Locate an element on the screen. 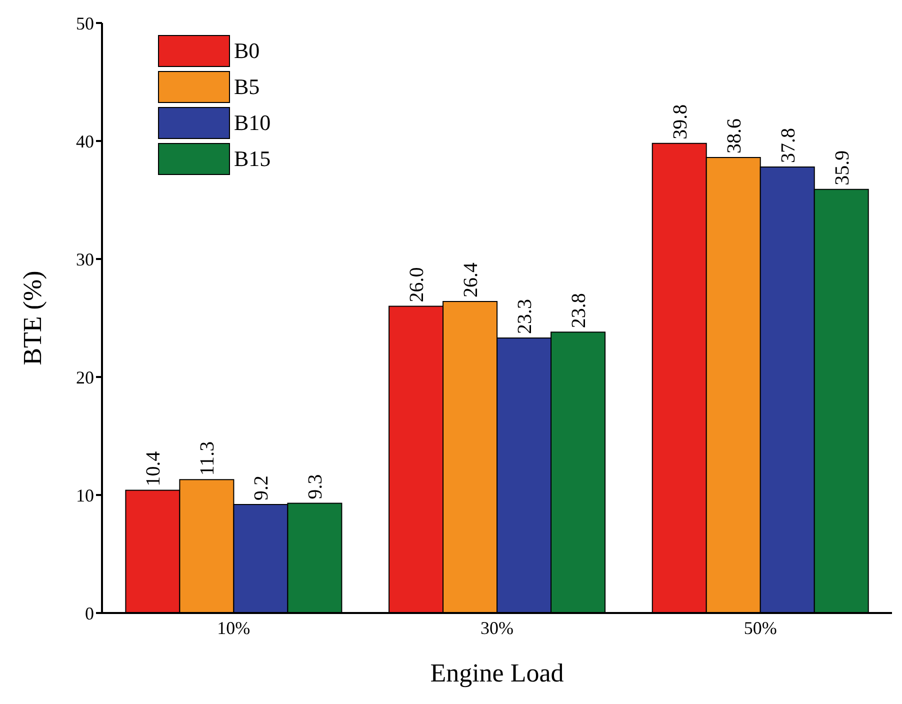  text: 39.8 is located at coordinates (680, 122).